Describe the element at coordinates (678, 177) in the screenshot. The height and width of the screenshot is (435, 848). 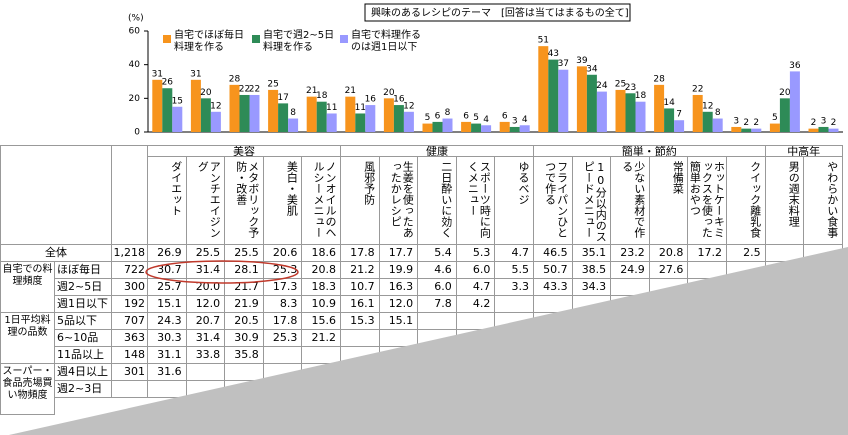
I see `column-header: 常備菜` at that location.